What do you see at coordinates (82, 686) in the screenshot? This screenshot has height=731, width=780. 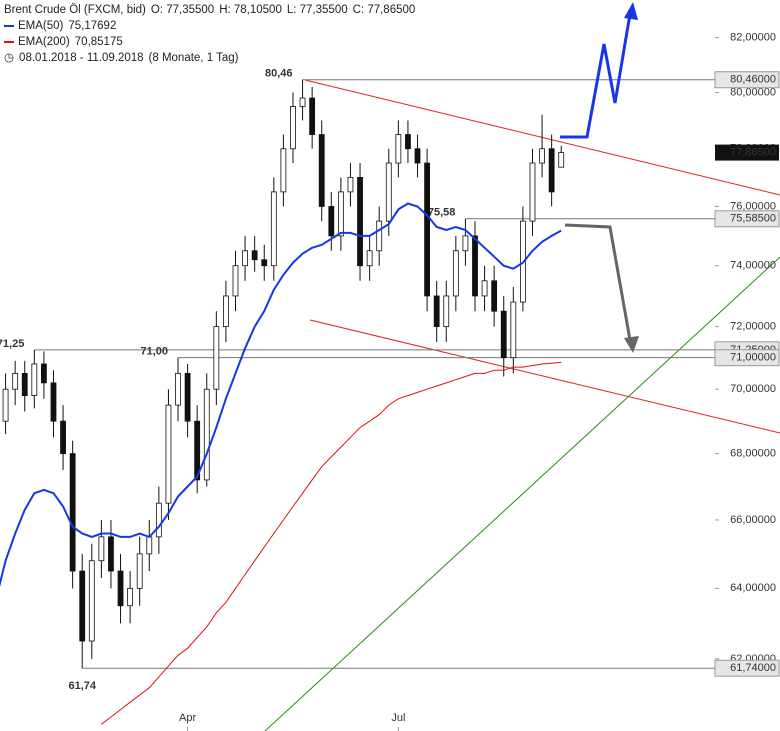 I see `level-label: 61,74` at bounding box center [82, 686].